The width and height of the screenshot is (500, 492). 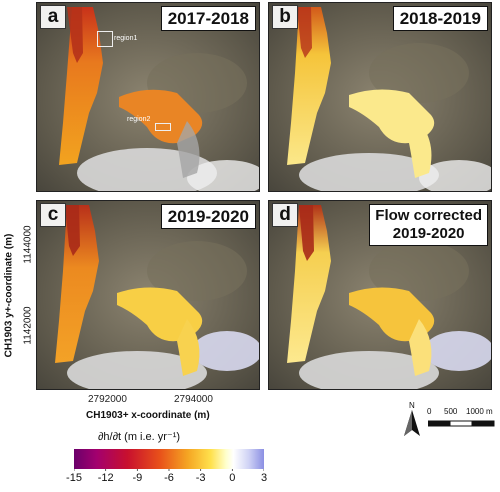 What do you see at coordinates (451, 411) in the screenshot?
I see `scale-label-500: 500` at bounding box center [451, 411].